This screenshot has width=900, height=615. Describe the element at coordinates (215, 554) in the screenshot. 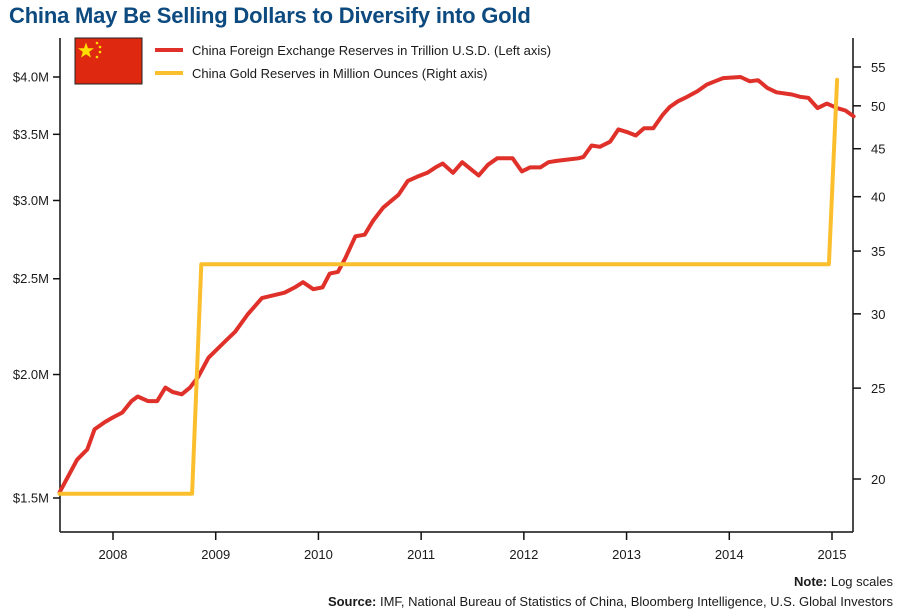

I see `x-axis-tick-label: 2009` at that location.